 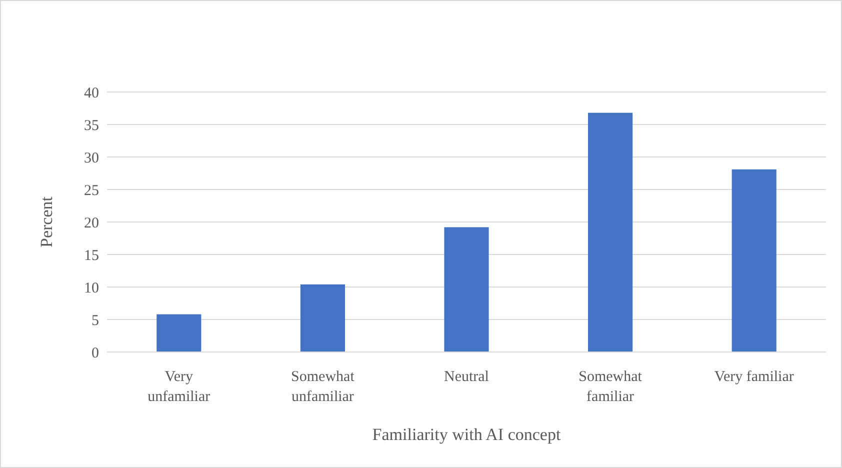 I want to click on y-tick-label: 35, so click(x=91, y=126).